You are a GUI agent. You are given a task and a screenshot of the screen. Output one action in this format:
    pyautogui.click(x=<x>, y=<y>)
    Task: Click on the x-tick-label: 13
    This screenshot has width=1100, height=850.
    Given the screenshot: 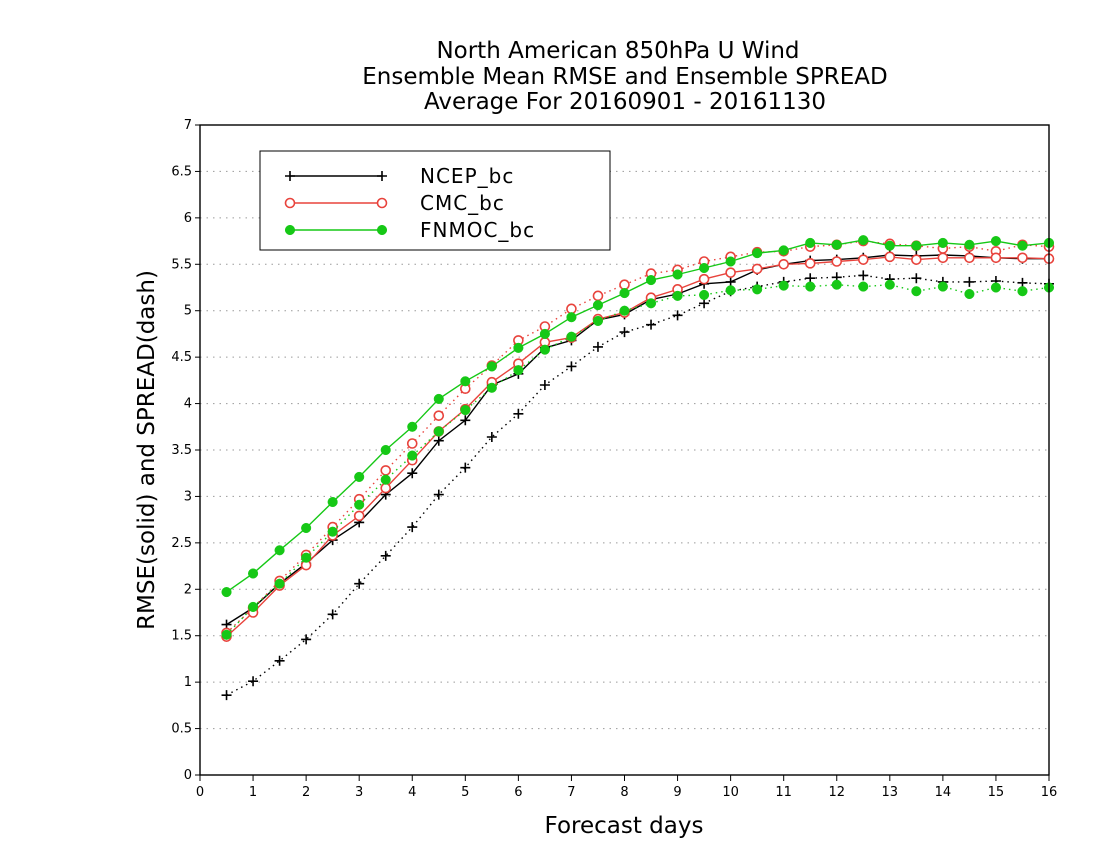 What is the action you would take?
    pyautogui.click(x=890, y=792)
    